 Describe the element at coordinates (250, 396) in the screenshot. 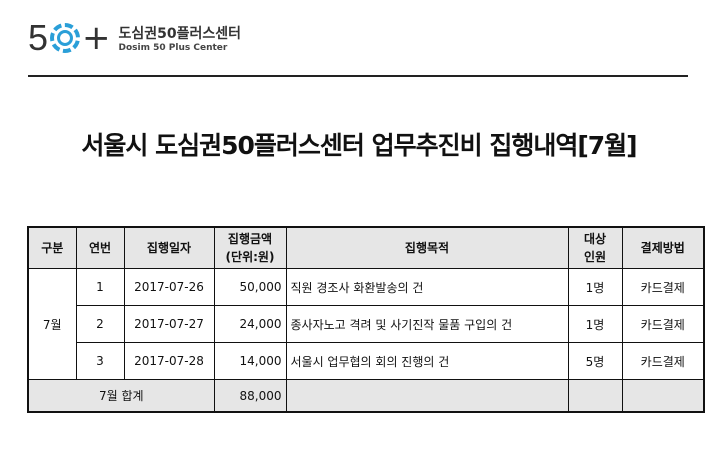

I see `total-amount: 88,000` at that location.